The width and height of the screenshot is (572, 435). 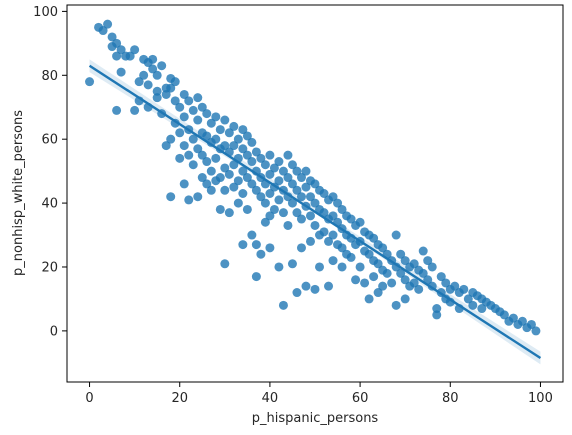 I want to click on x-tick-label: 20, so click(x=179, y=398).